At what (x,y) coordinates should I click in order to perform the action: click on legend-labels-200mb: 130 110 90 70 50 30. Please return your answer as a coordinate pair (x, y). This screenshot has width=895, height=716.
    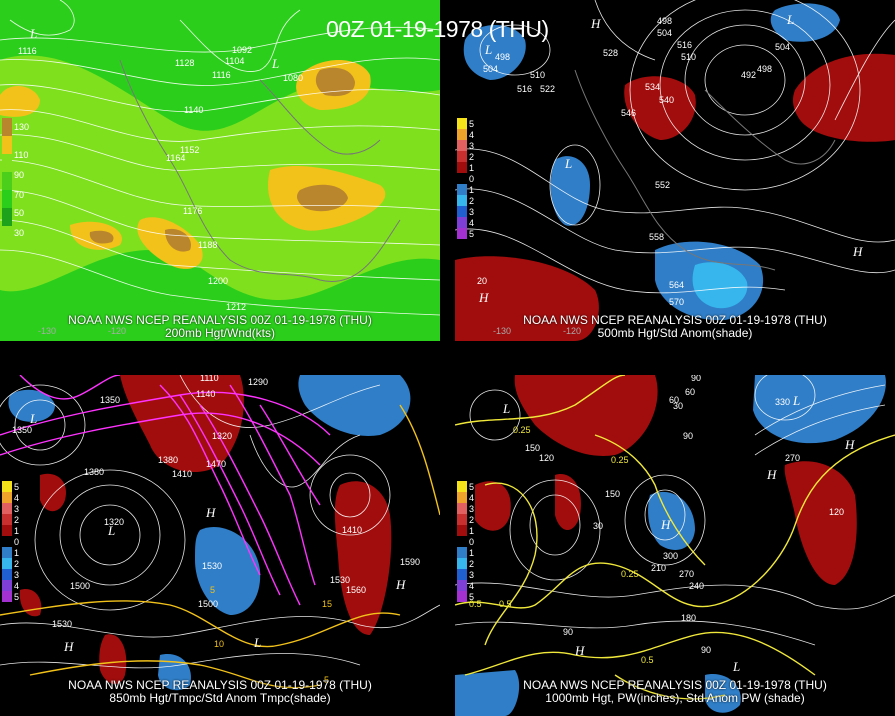
    Looking at the image, I should click on (21, 180).